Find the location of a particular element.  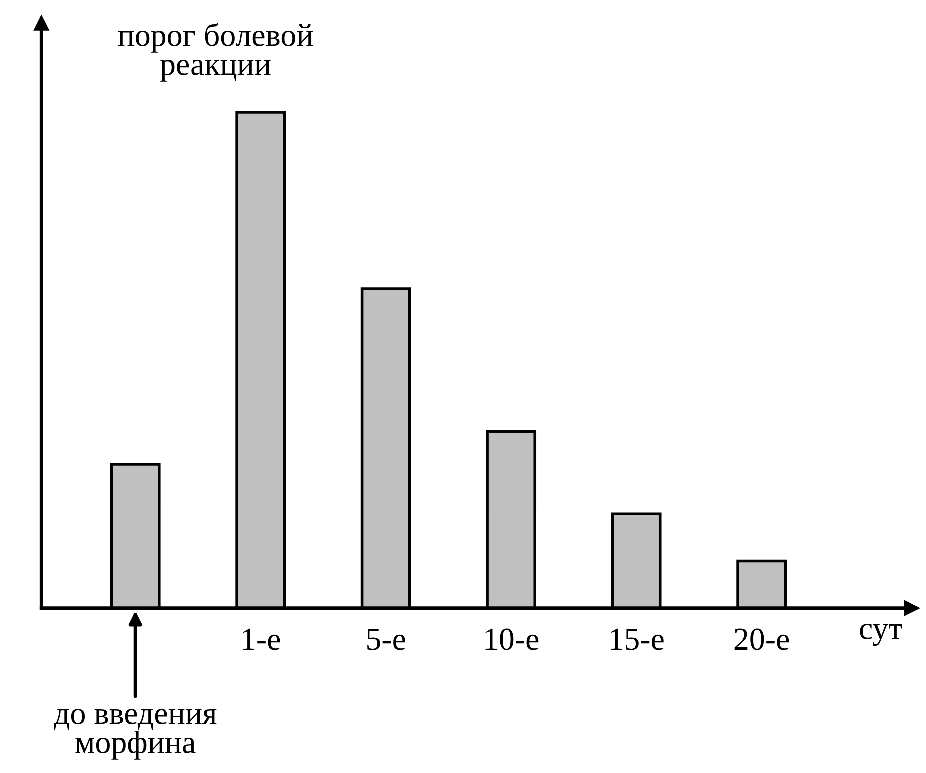

x-tick-label: 10-е is located at coordinates (512, 639).